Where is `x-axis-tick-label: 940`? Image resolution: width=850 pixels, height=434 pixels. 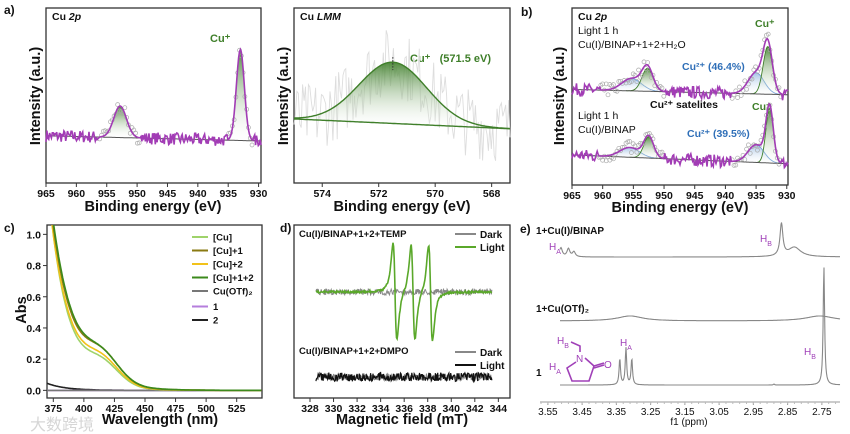 x-axis-tick-label: 940 is located at coordinates (198, 194).